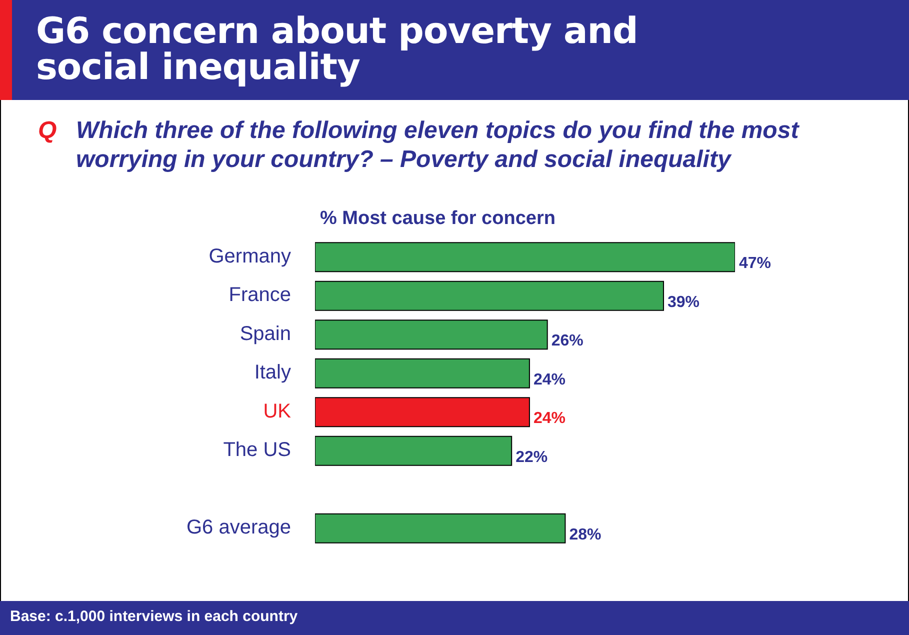  Describe the element at coordinates (532, 457) in the screenshot. I see `data-label: 22%` at that location.